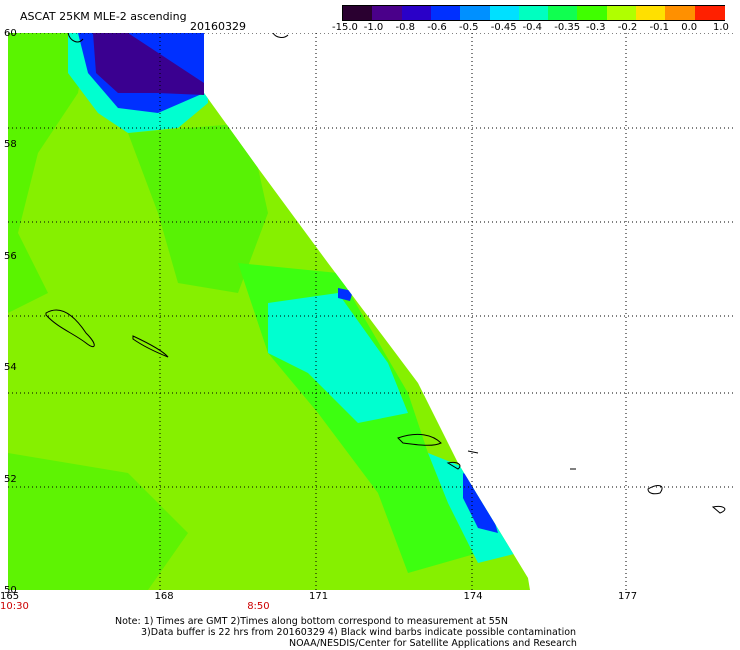  What do you see at coordinates (480, 503) in the screenshot?
I see `blue-region` at bounding box center [480, 503].